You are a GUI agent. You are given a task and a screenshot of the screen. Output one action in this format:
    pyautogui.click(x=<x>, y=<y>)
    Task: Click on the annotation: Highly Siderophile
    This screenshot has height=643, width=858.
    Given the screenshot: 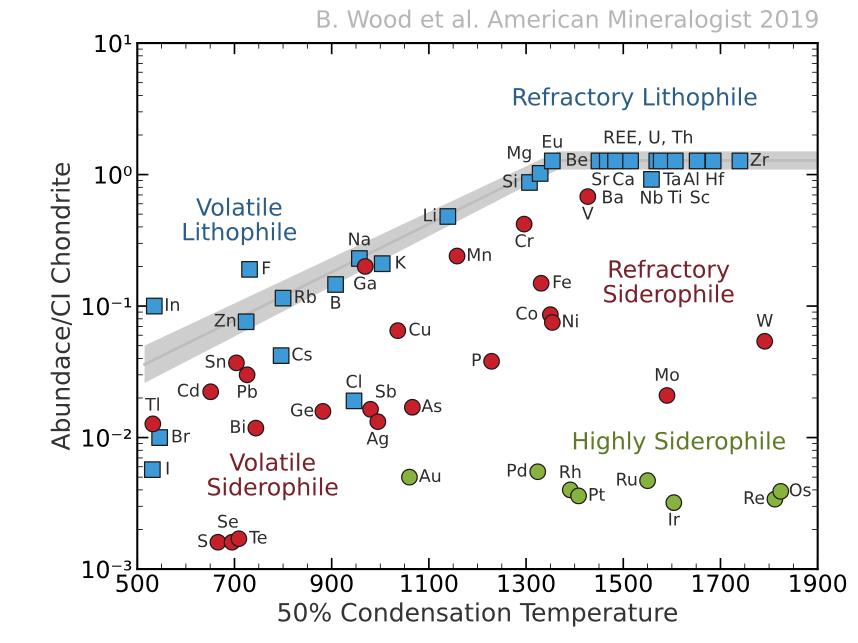 What is the action you would take?
    pyautogui.click(x=679, y=442)
    